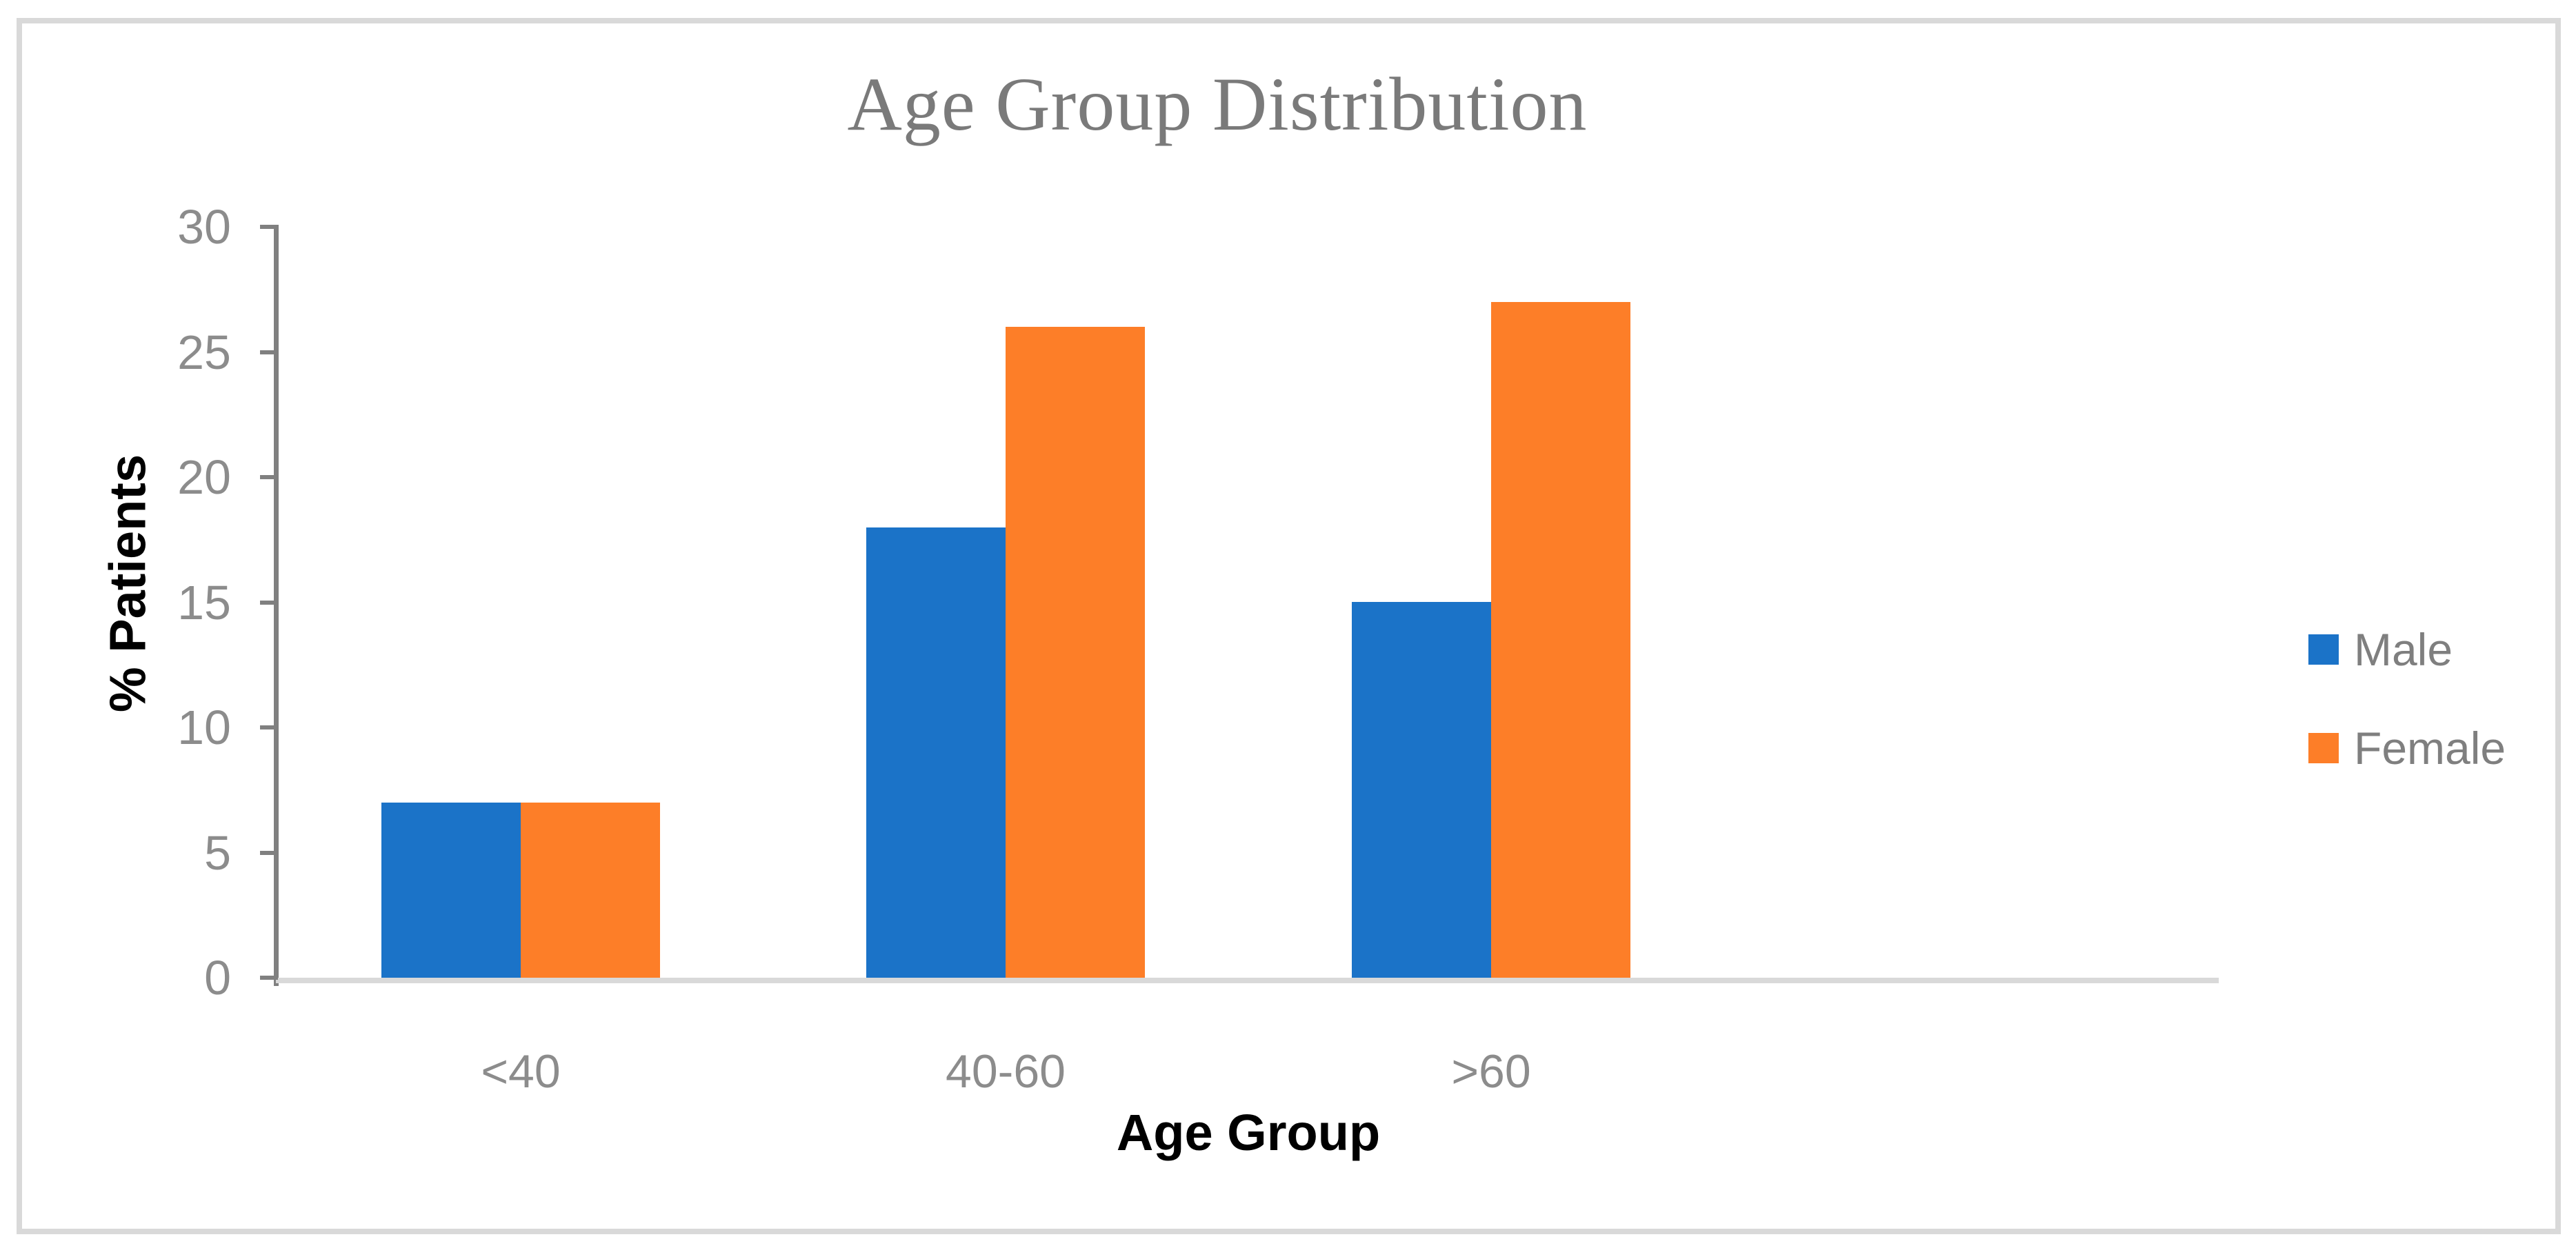 Image resolution: width=2576 pixels, height=1248 pixels. What do you see at coordinates (1006, 1071) in the screenshot?
I see `x-category-label: 40-60` at bounding box center [1006, 1071].